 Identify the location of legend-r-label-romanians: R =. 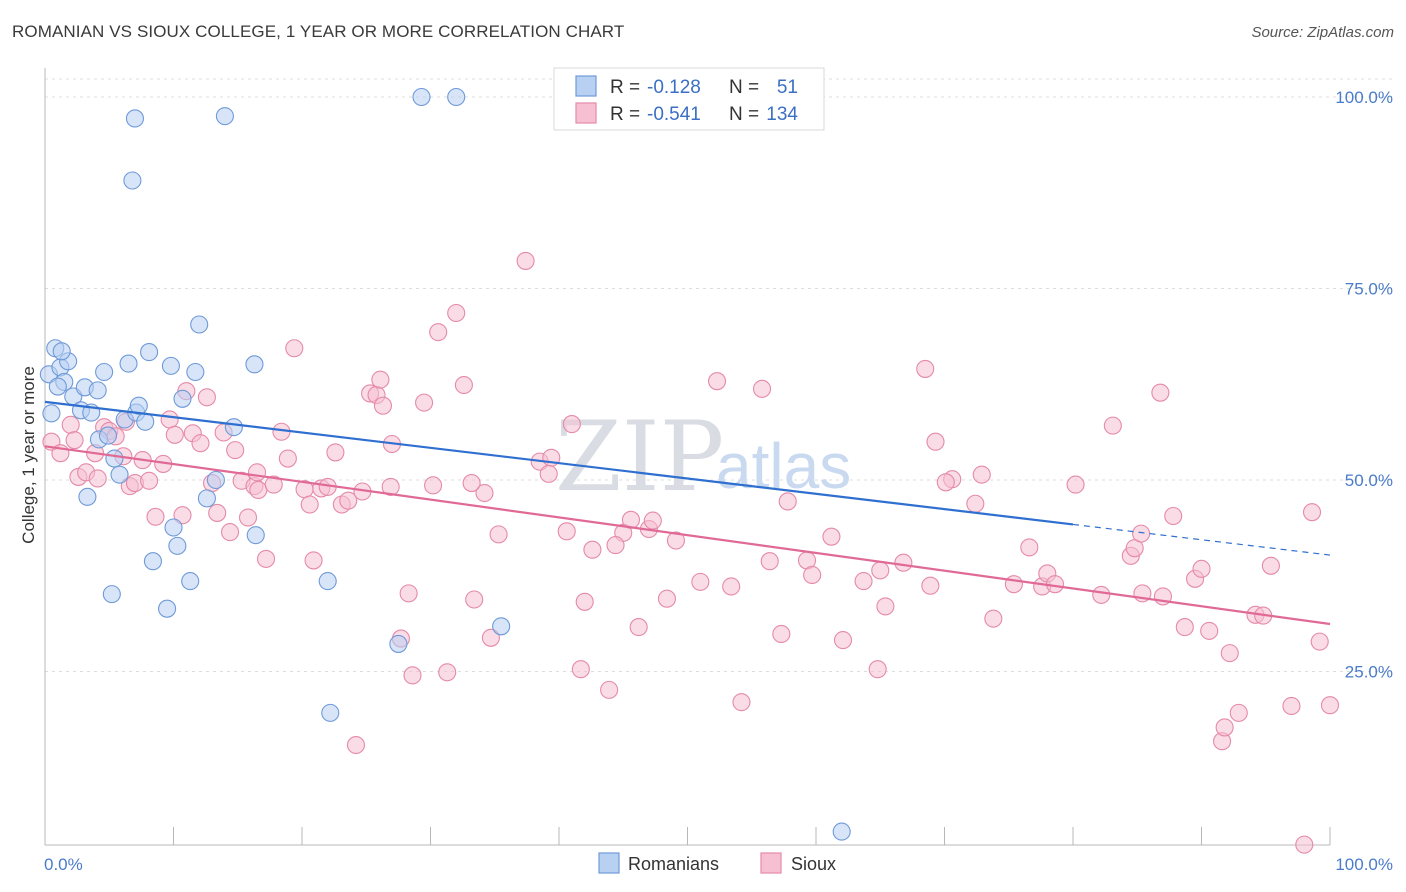
(625, 87).